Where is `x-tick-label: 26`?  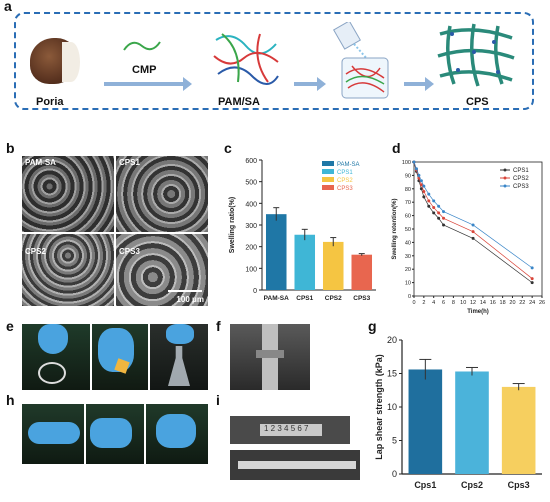 x-tick-label: 26 is located at coordinates (542, 303).